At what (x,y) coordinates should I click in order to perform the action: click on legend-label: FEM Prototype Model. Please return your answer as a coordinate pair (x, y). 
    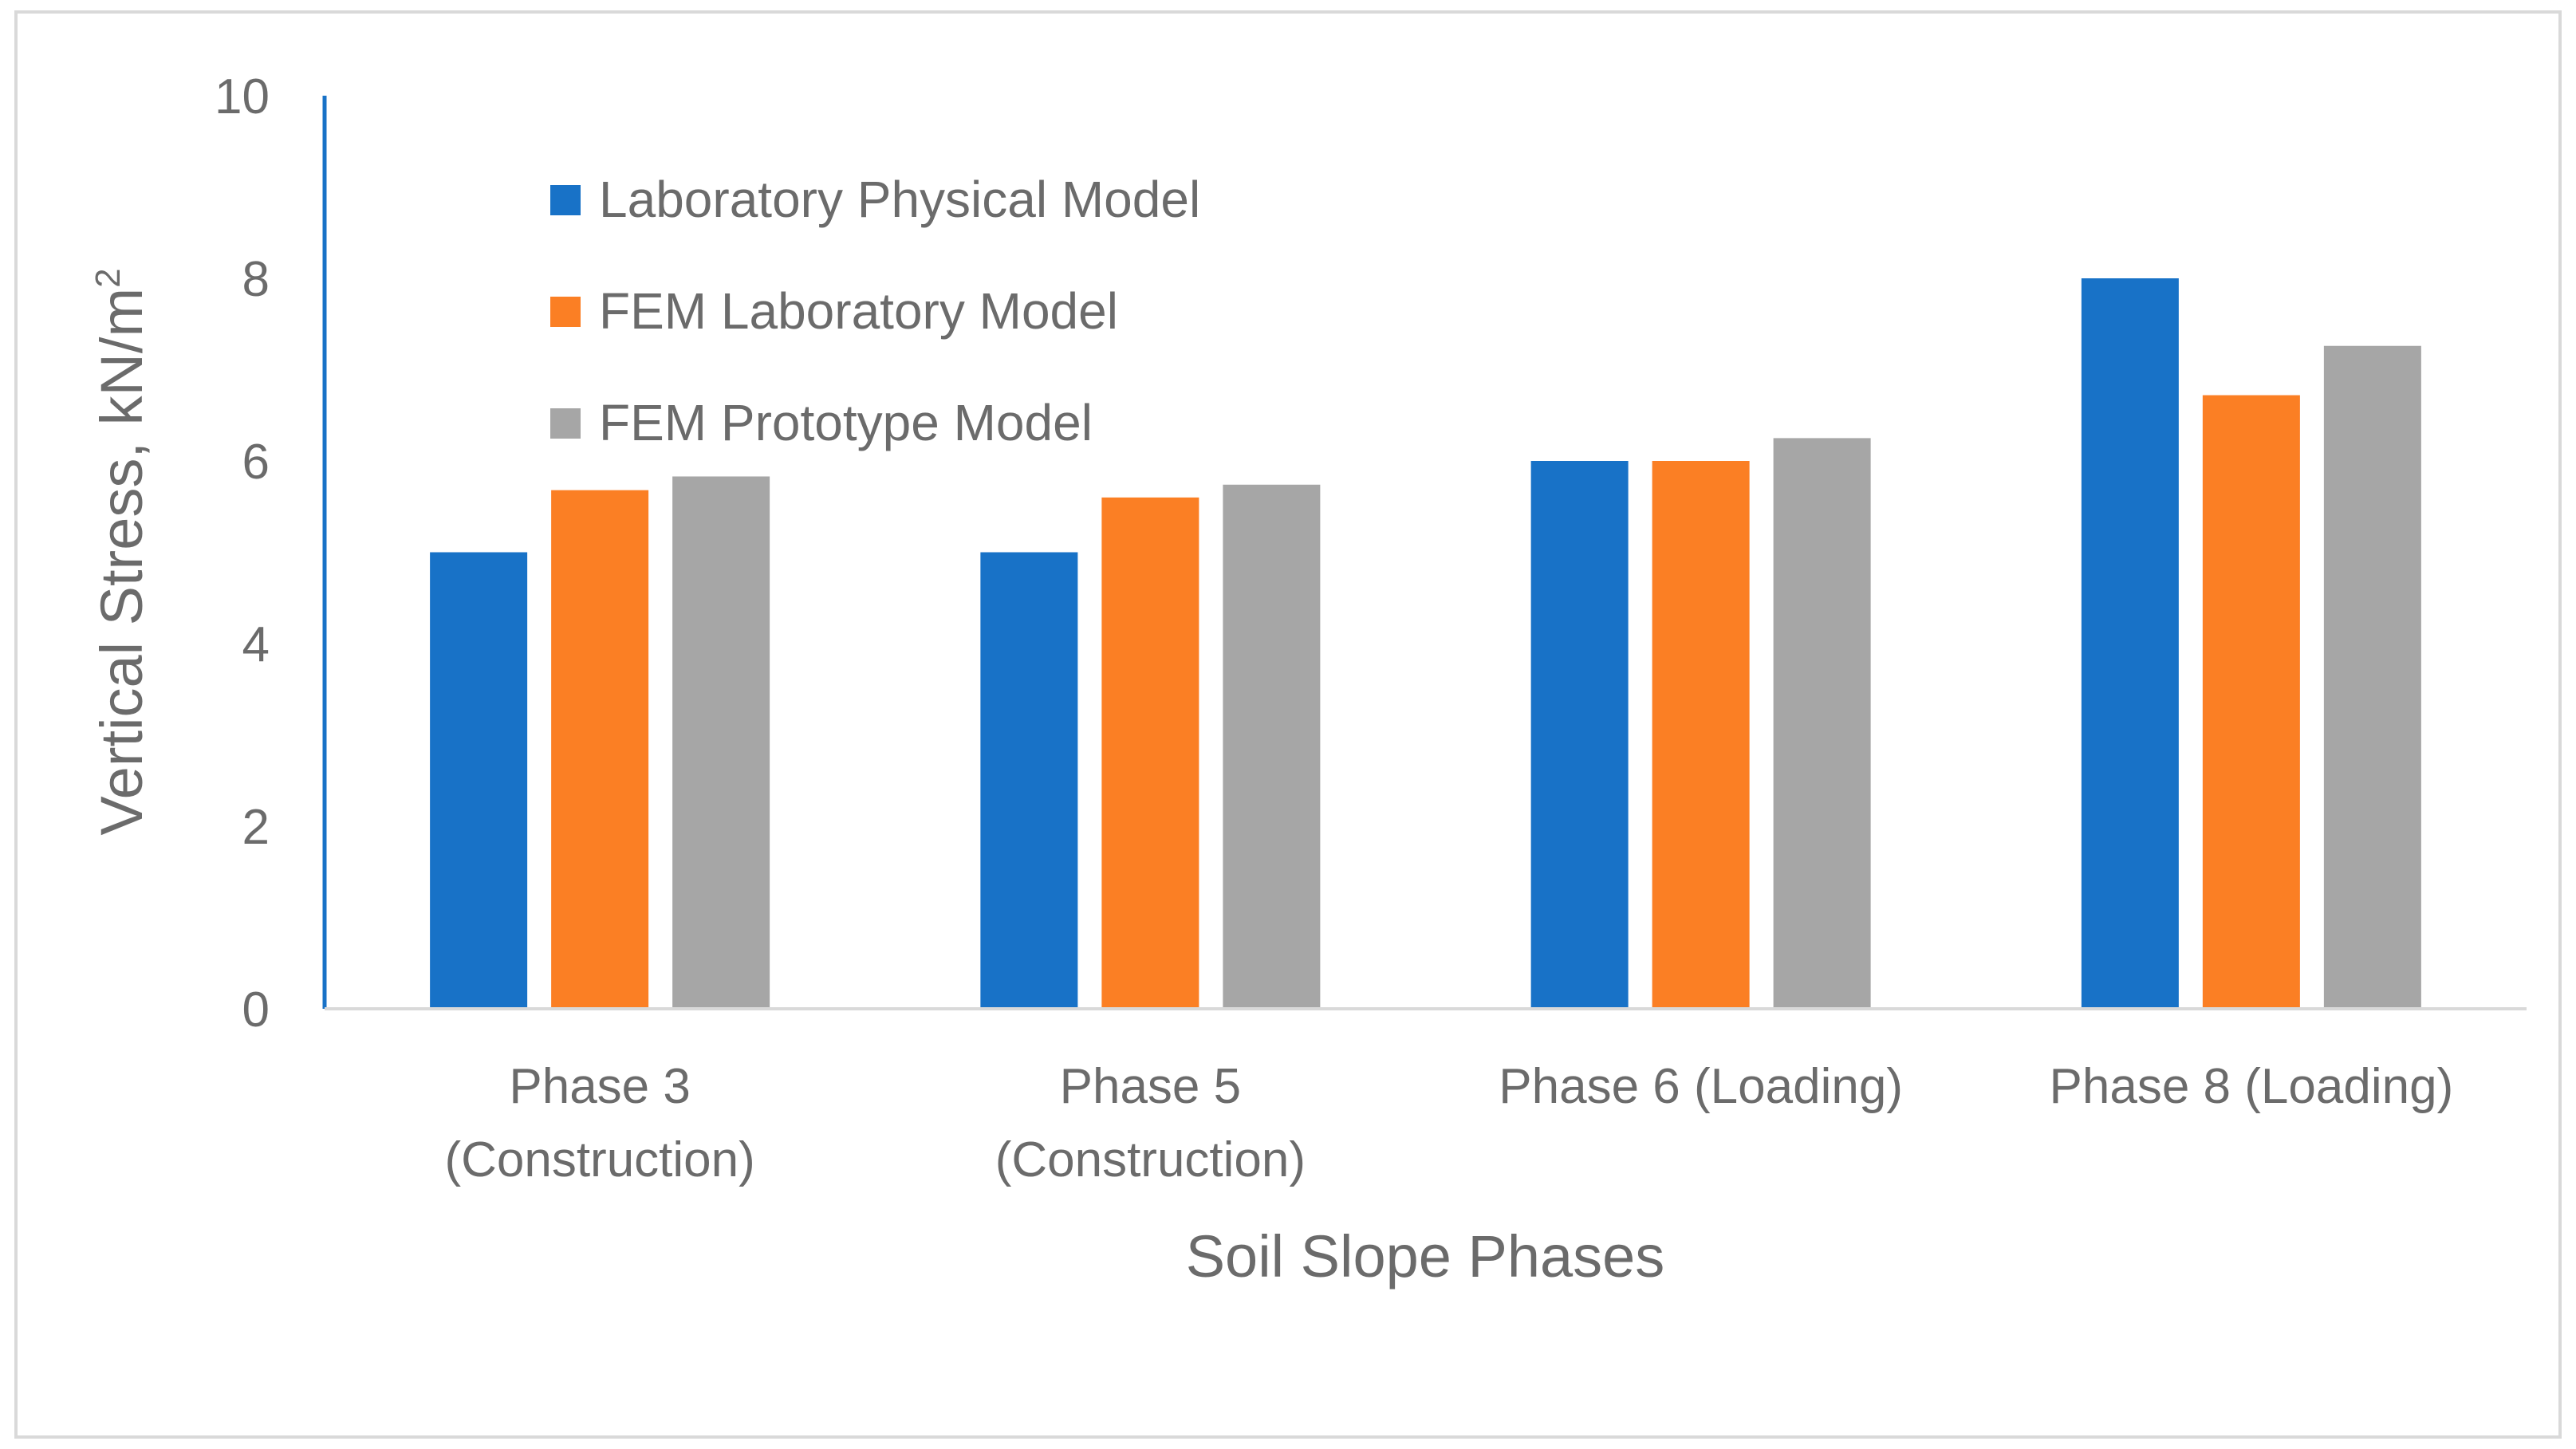
    Looking at the image, I should click on (846, 423).